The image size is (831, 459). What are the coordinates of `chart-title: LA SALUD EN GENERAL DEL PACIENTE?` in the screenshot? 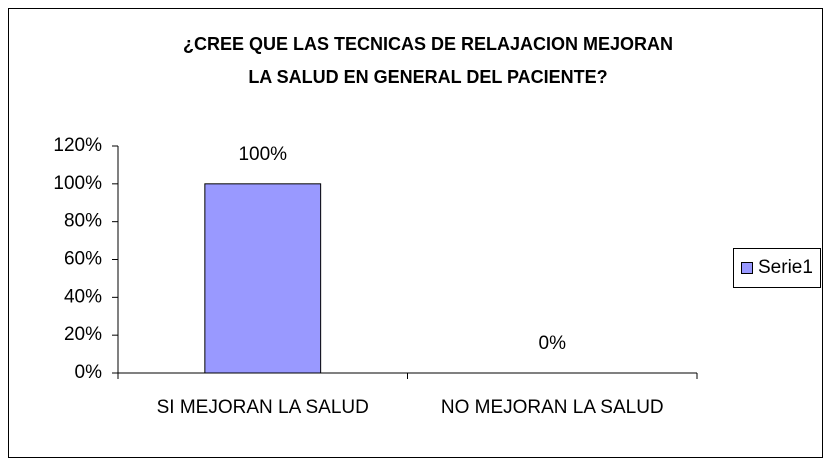 It's located at (427, 77).